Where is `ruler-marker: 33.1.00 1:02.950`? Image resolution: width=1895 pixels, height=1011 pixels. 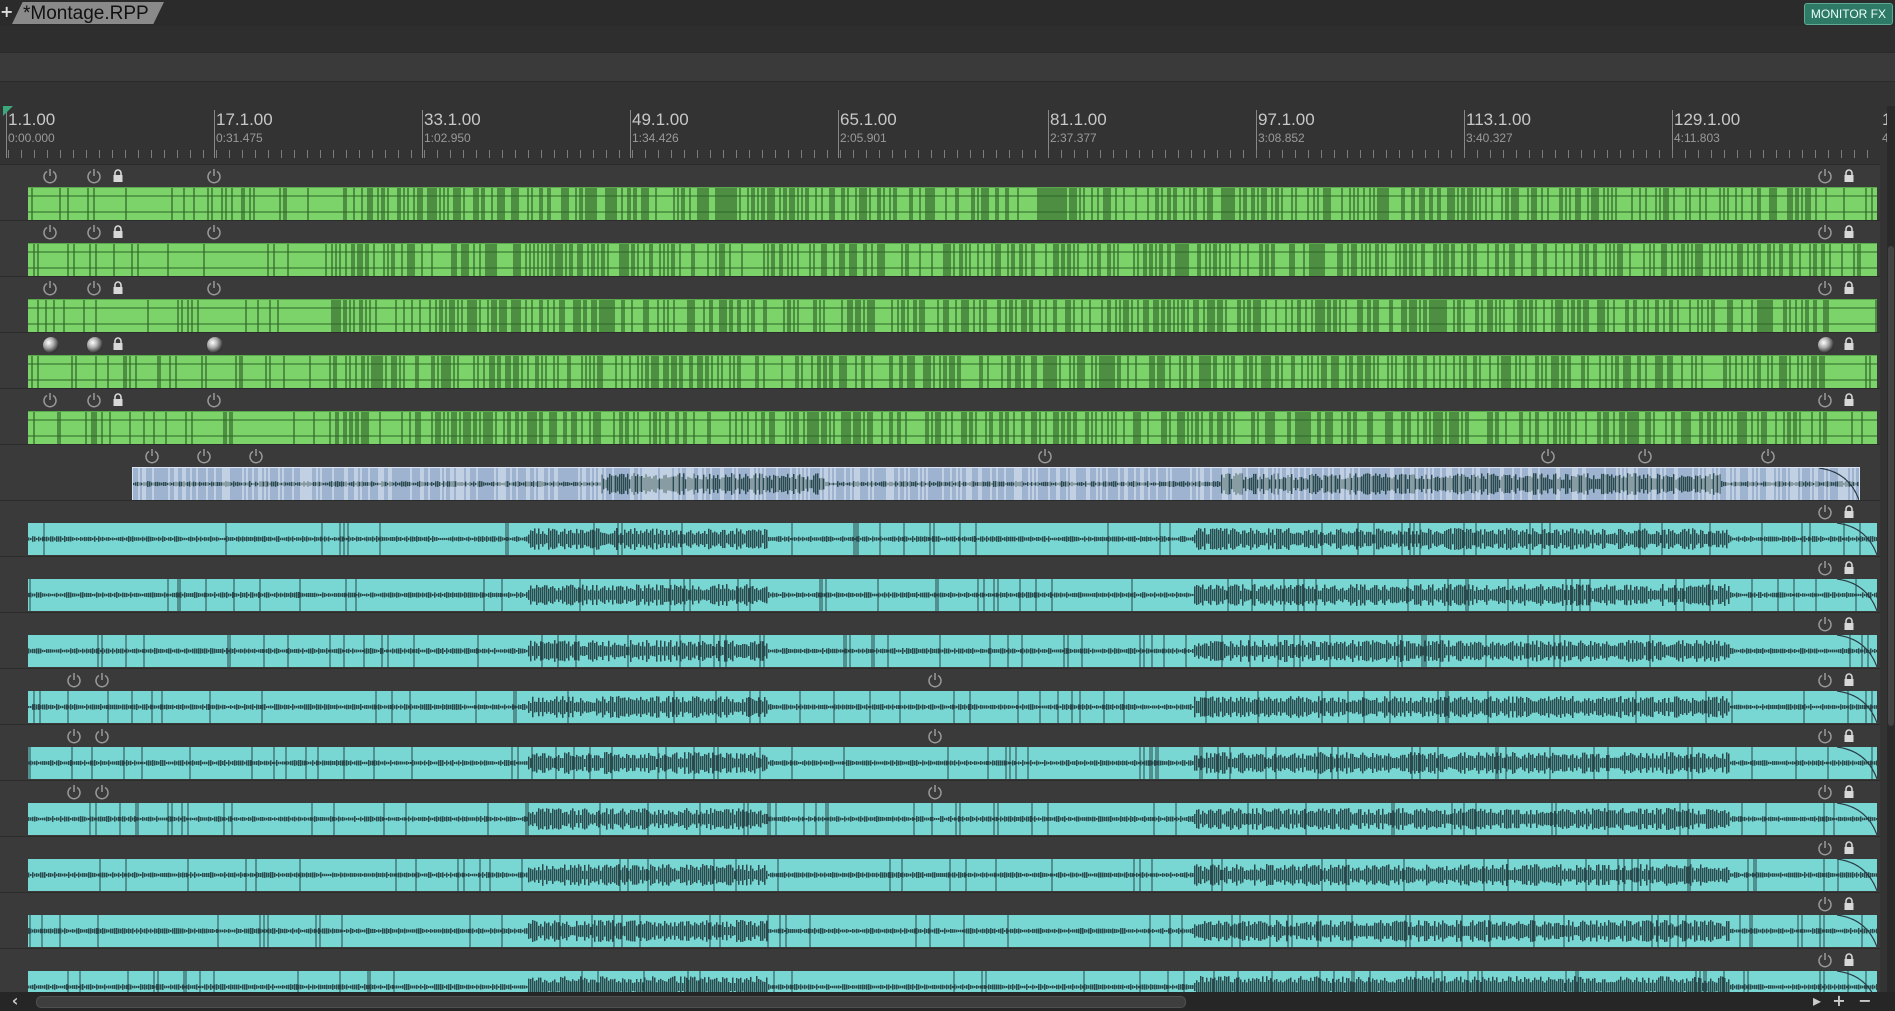 ruler-marker: 33.1.00 1:02.950 is located at coordinates (452, 127).